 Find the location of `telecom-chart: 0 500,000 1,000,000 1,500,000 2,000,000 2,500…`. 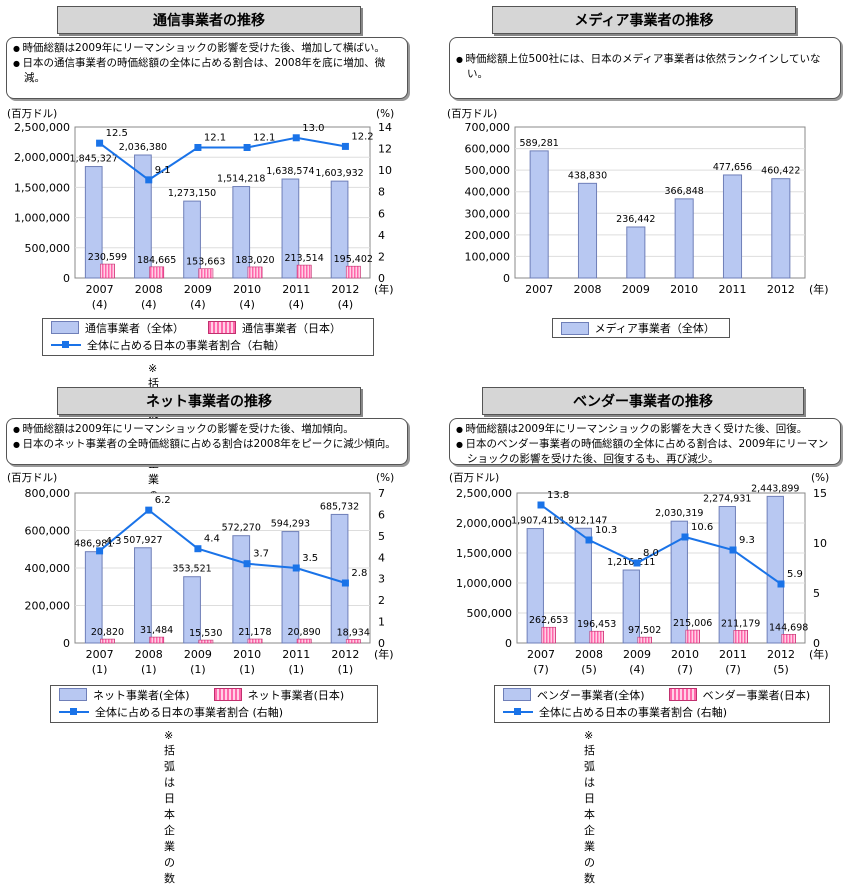

telecom-chart: 0 500,000 1,000,000 1,500,000 2,000,000 2,500… is located at coordinates (200, 209).